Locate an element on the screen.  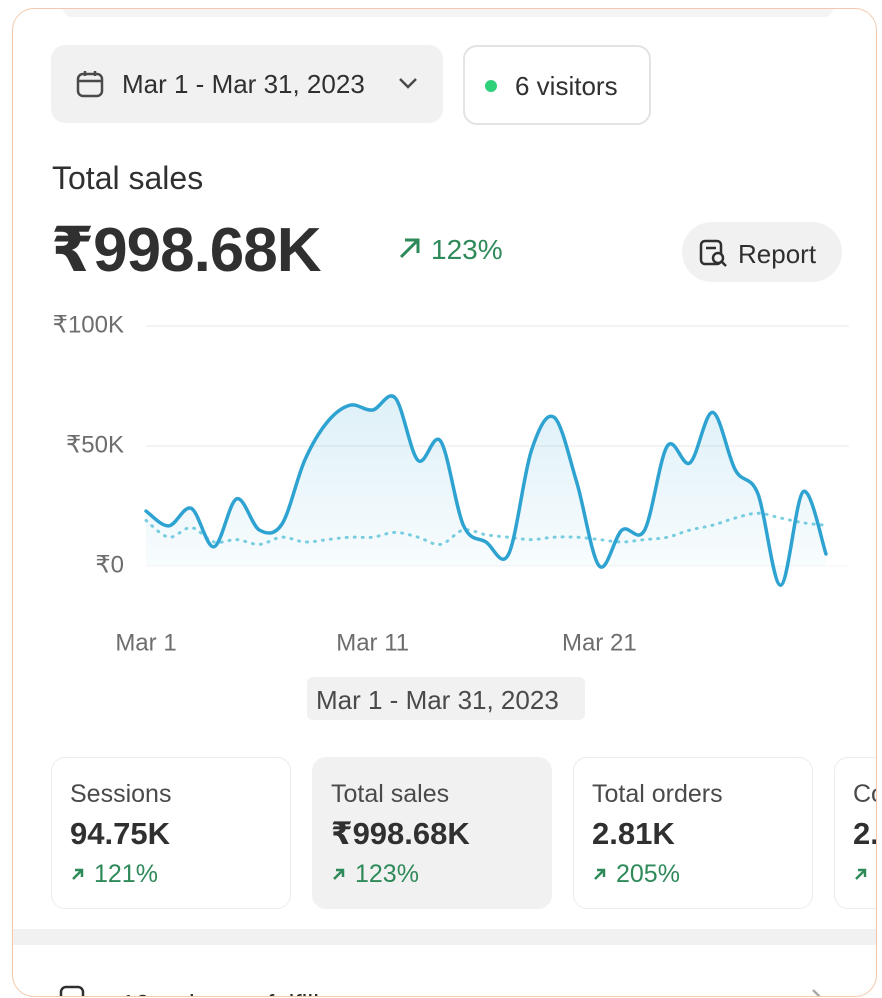
summary-value: ₹998.68K is located at coordinates (186, 250).